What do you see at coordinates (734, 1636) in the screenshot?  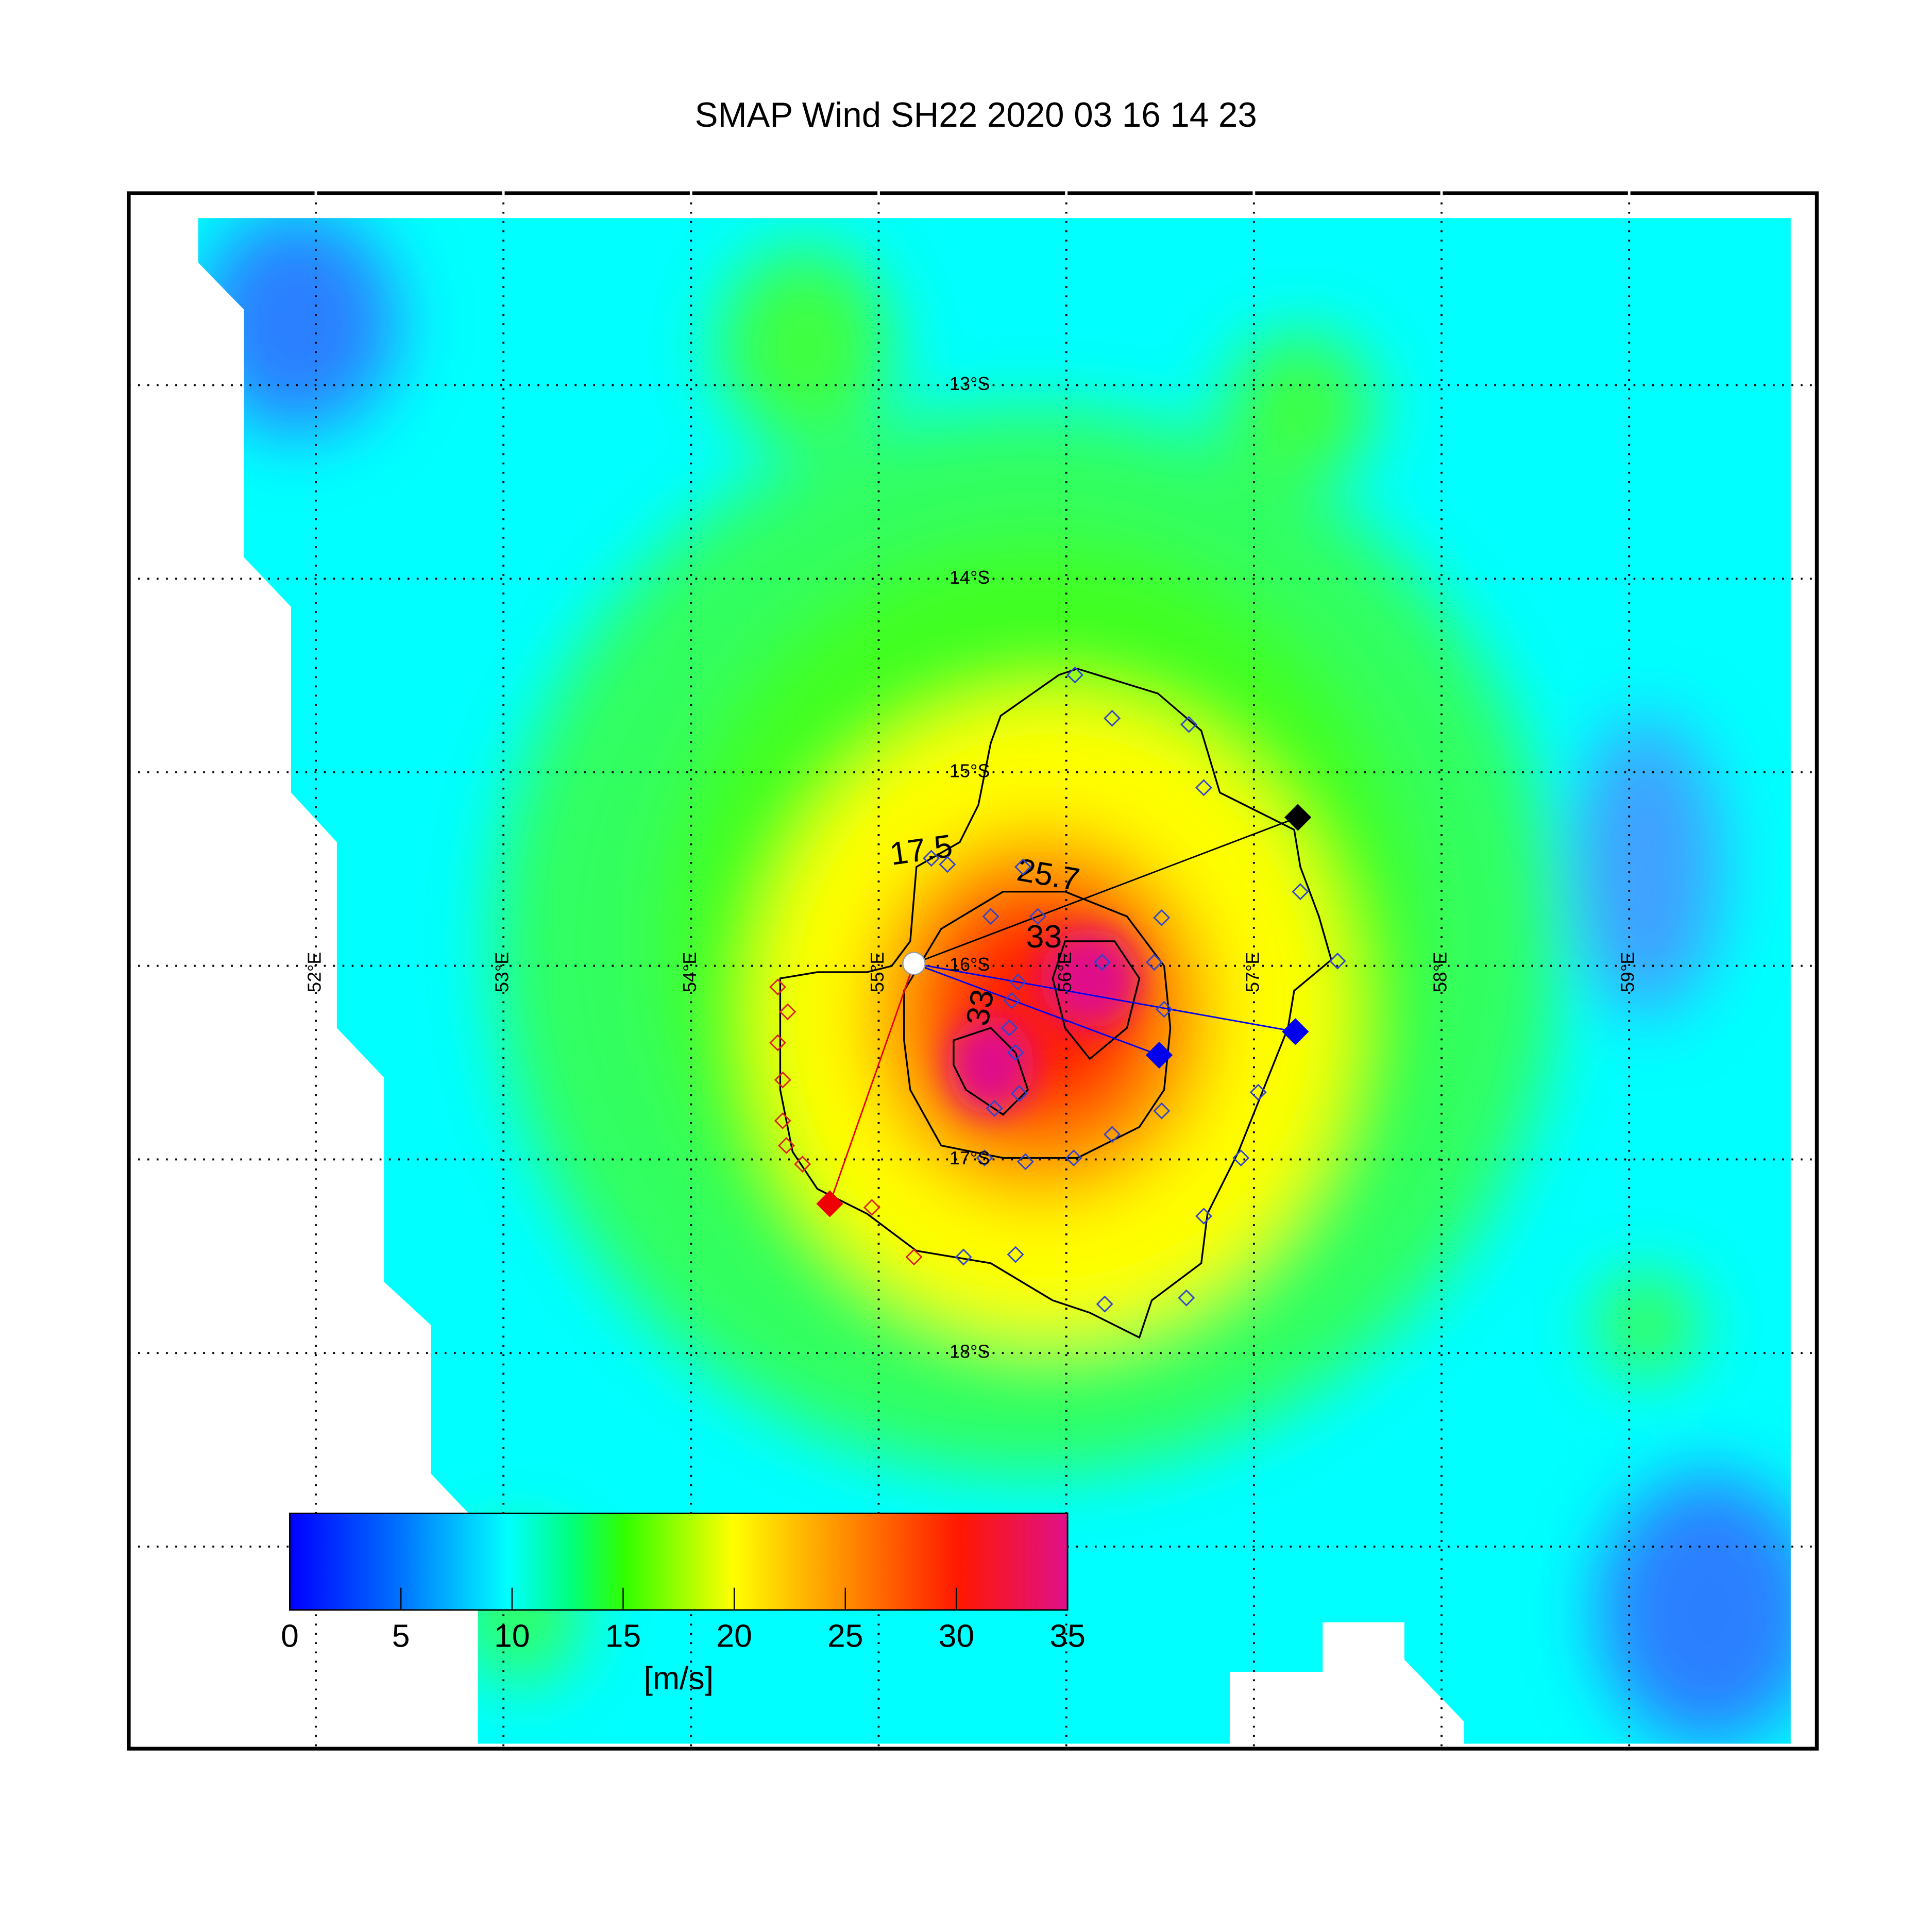 I see `colorbar-tick-label: 20` at bounding box center [734, 1636].